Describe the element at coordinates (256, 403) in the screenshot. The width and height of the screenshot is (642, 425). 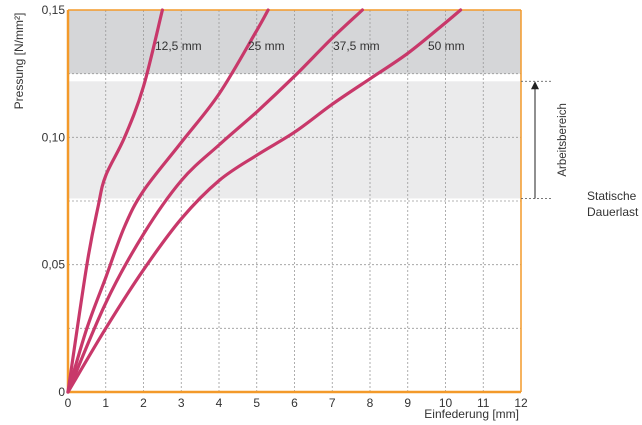
I see `x-tick-label: 5` at that location.